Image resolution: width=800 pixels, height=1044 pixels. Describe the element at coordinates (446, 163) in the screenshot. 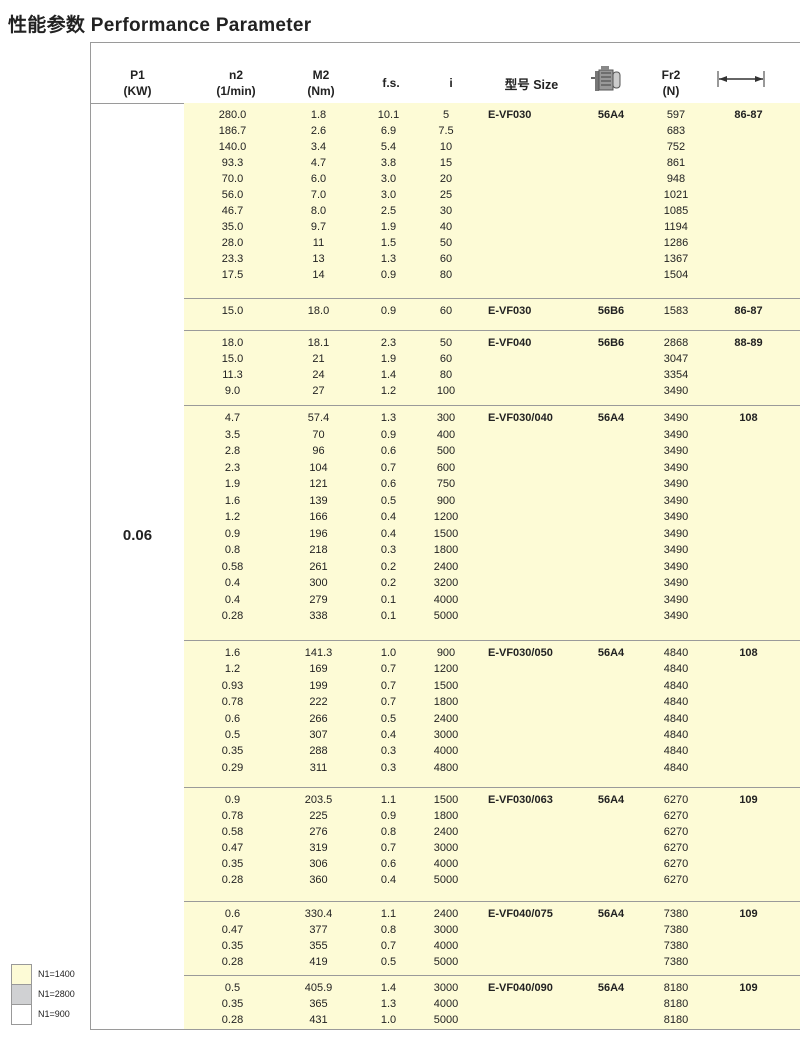

I see `i-cell: 15` at that location.